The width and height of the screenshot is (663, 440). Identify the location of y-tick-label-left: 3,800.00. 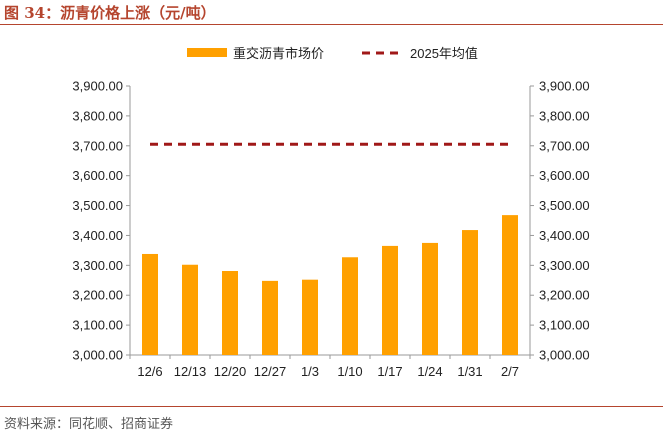
(97, 115).